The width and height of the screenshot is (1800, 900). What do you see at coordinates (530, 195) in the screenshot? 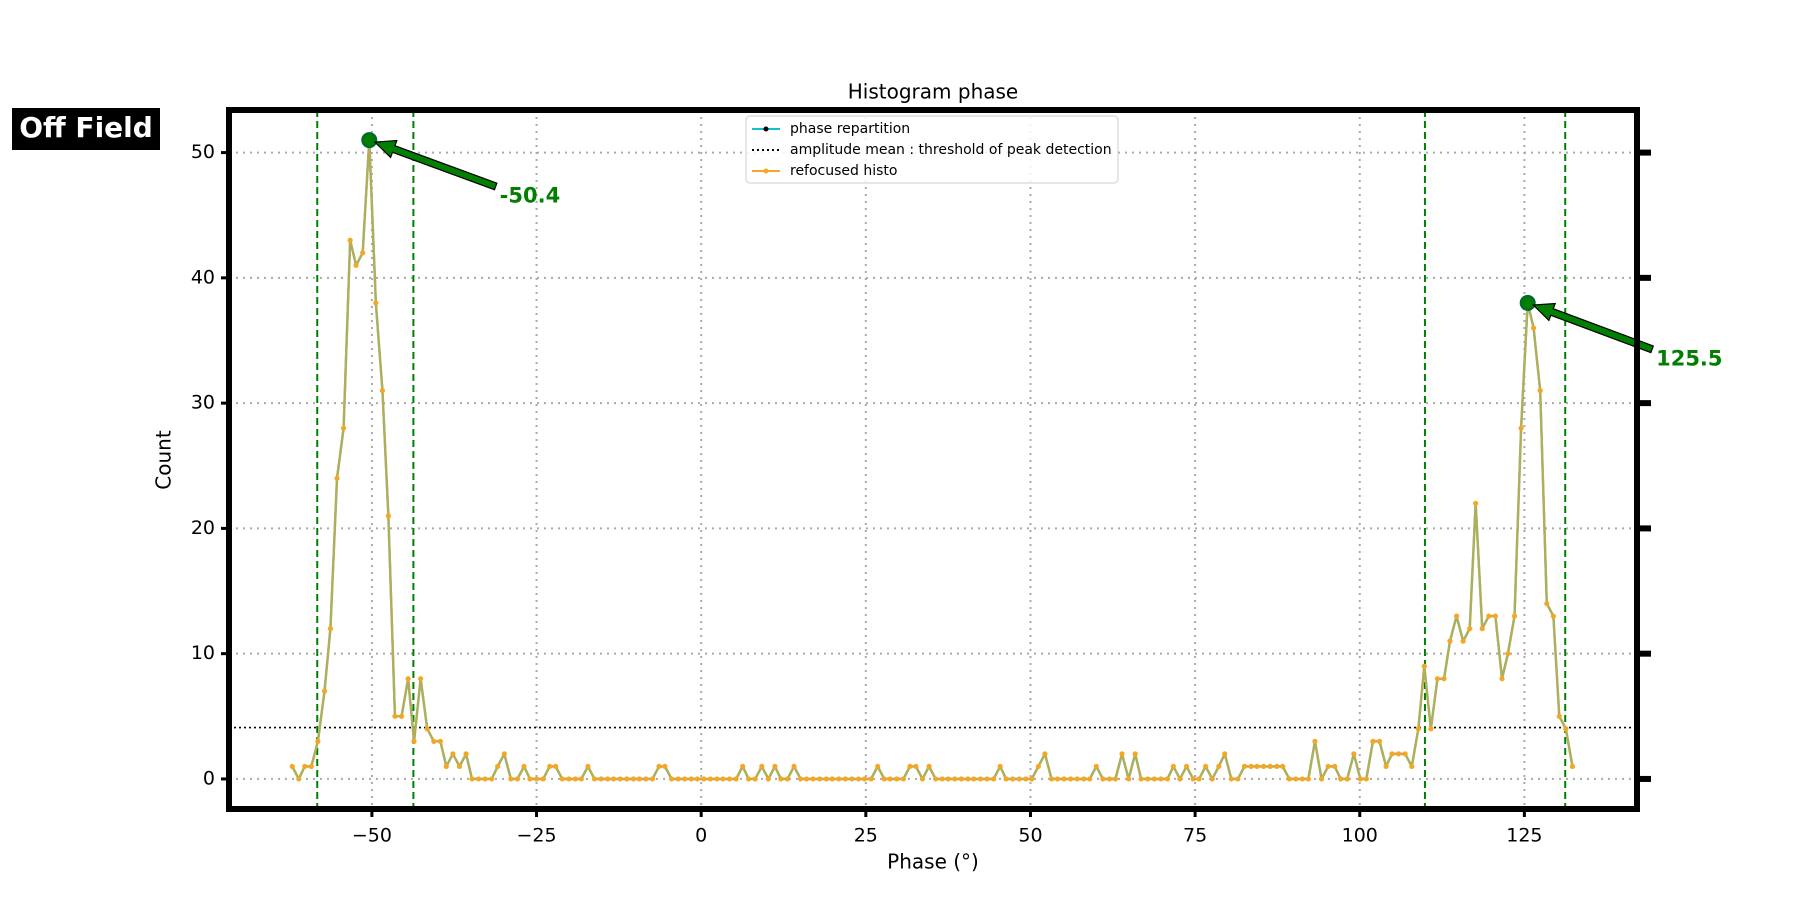
I see `annotation-label: -50.4` at bounding box center [530, 195].